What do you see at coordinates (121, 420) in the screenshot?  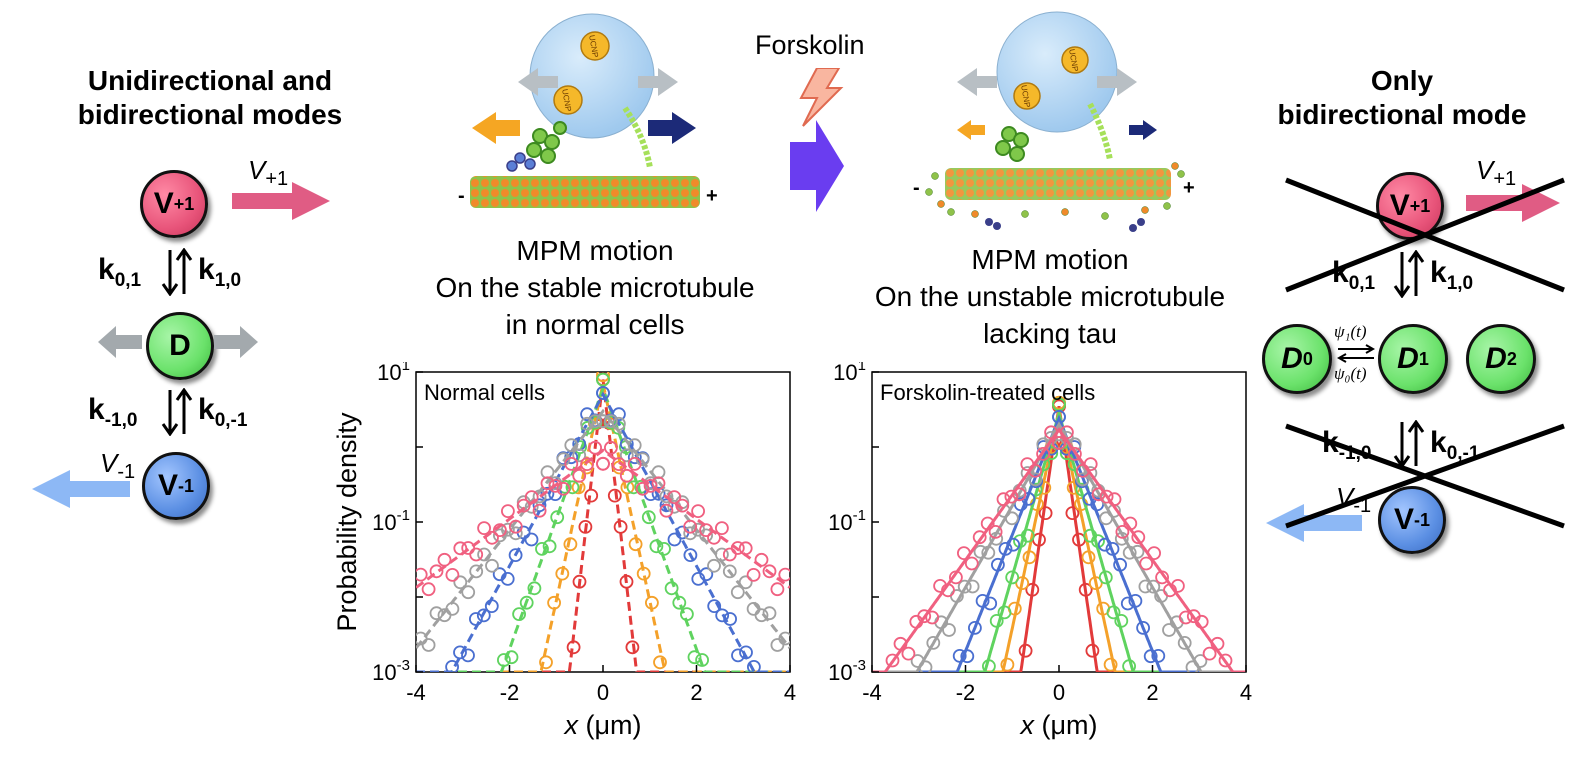 I see `rate-k-10-sub: -1,0` at bounding box center [121, 420].